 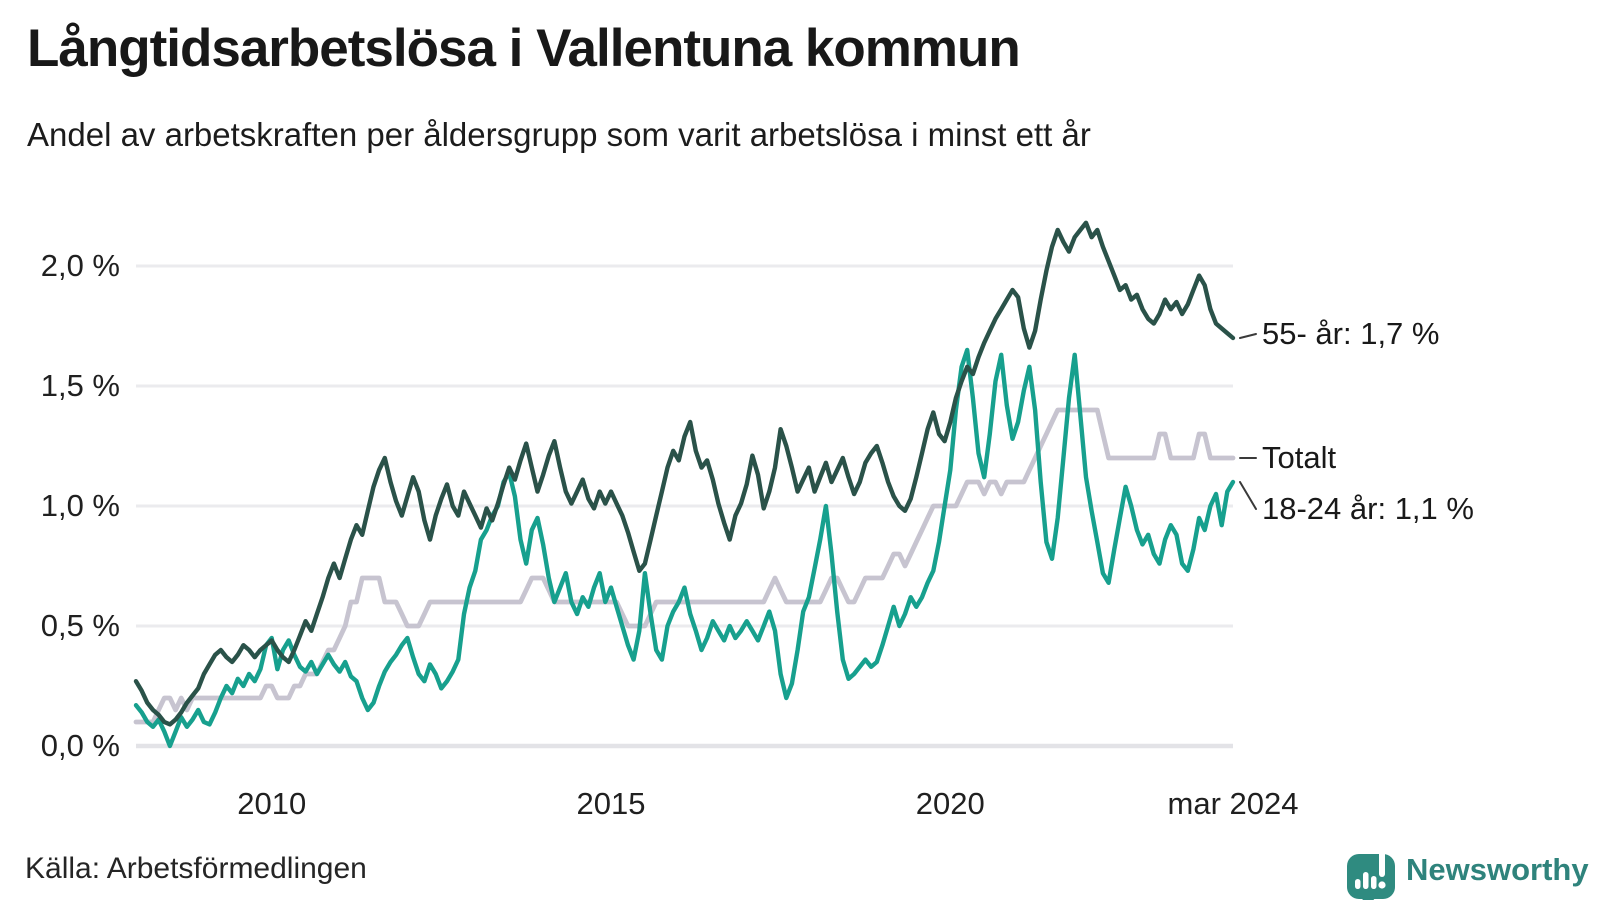 What do you see at coordinates (1371, 875) in the screenshot?
I see `newsworthy-bubble-icon` at bounding box center [1371, 875].